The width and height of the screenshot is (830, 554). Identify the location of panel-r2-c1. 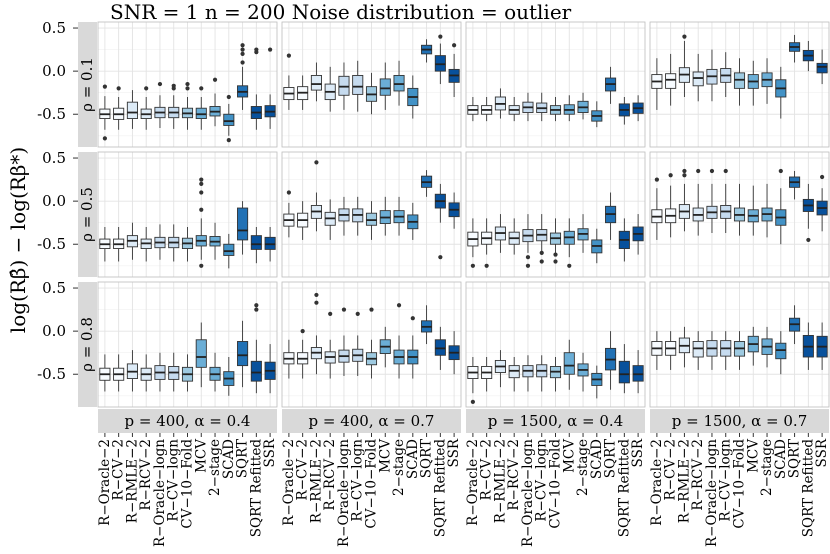
(187, 214).